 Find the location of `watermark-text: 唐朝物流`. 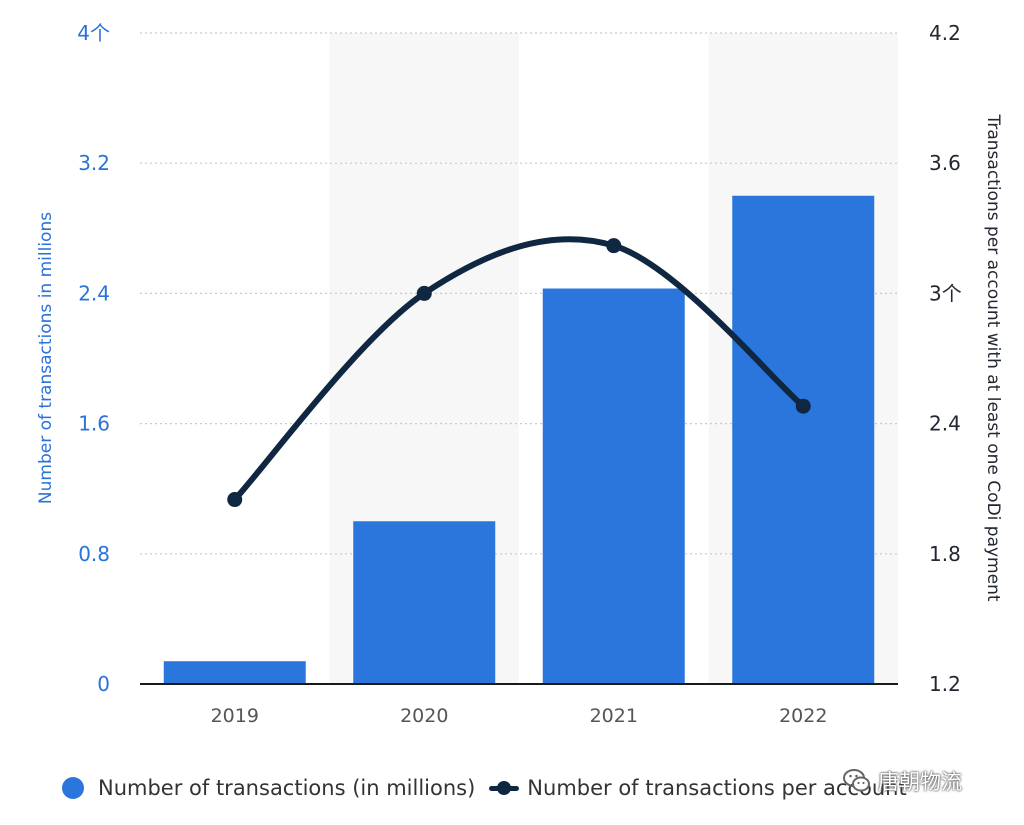

watermark-text: 唐朝物流 is located at coordinates (920, 782).